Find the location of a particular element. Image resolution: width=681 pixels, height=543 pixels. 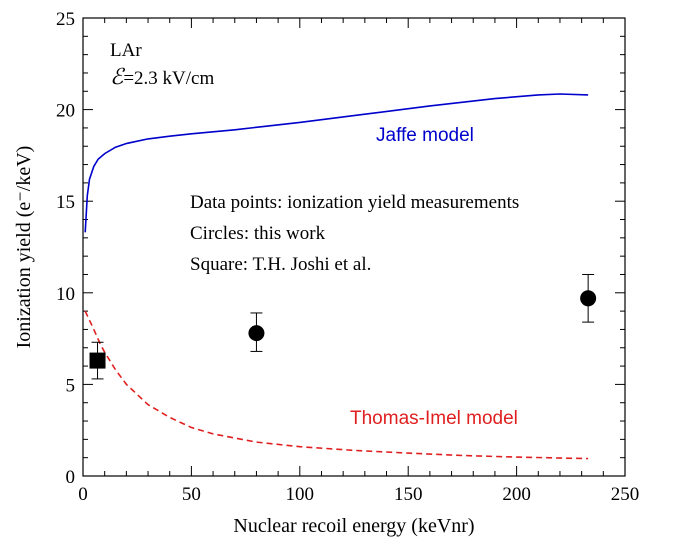

x-tick-label: 0 is located at coordinates (83, 494).